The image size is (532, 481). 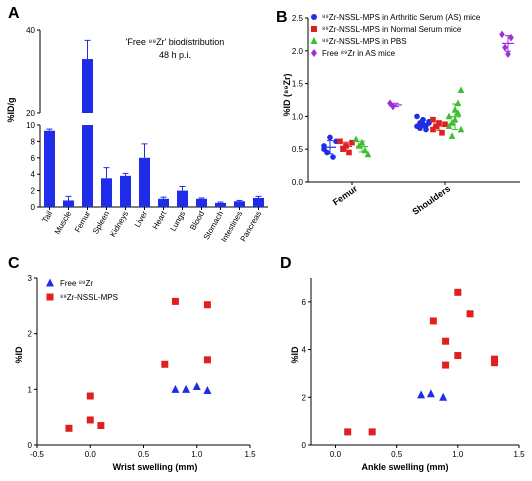 I want to click on panel-d-x-tick-label: 0.5, so click(x=397, y=454).